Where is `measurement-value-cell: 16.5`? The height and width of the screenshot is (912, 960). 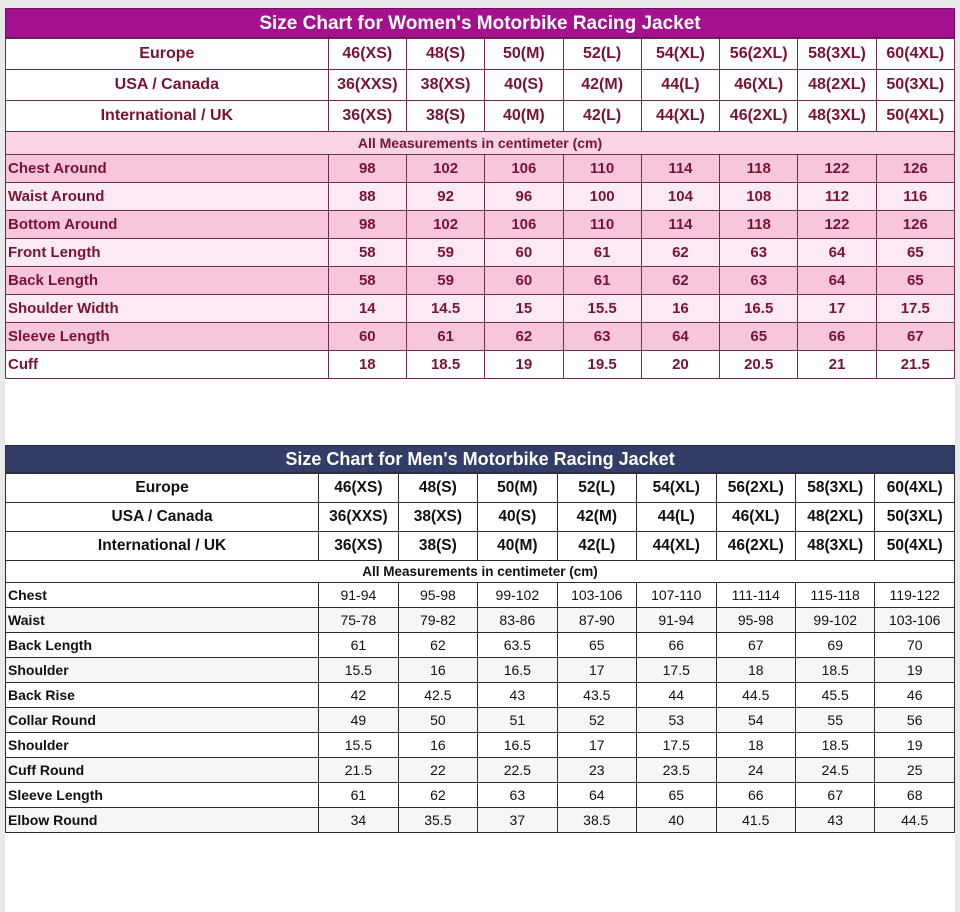
measurement-value-cell: 16.5 is located at coordinates (517, 670).